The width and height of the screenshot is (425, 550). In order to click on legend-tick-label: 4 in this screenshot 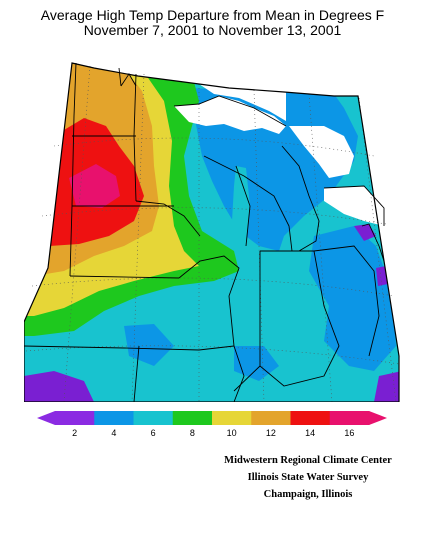, I will do `click(113, 433)`.